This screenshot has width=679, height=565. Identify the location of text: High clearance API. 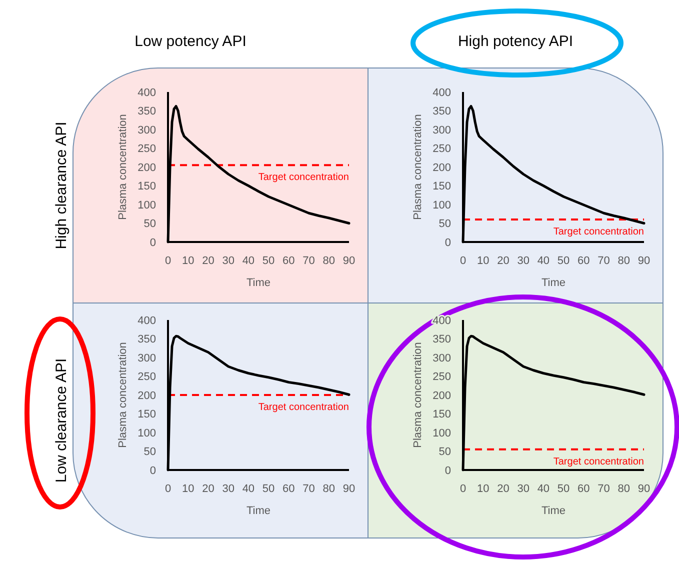
(61, 186).